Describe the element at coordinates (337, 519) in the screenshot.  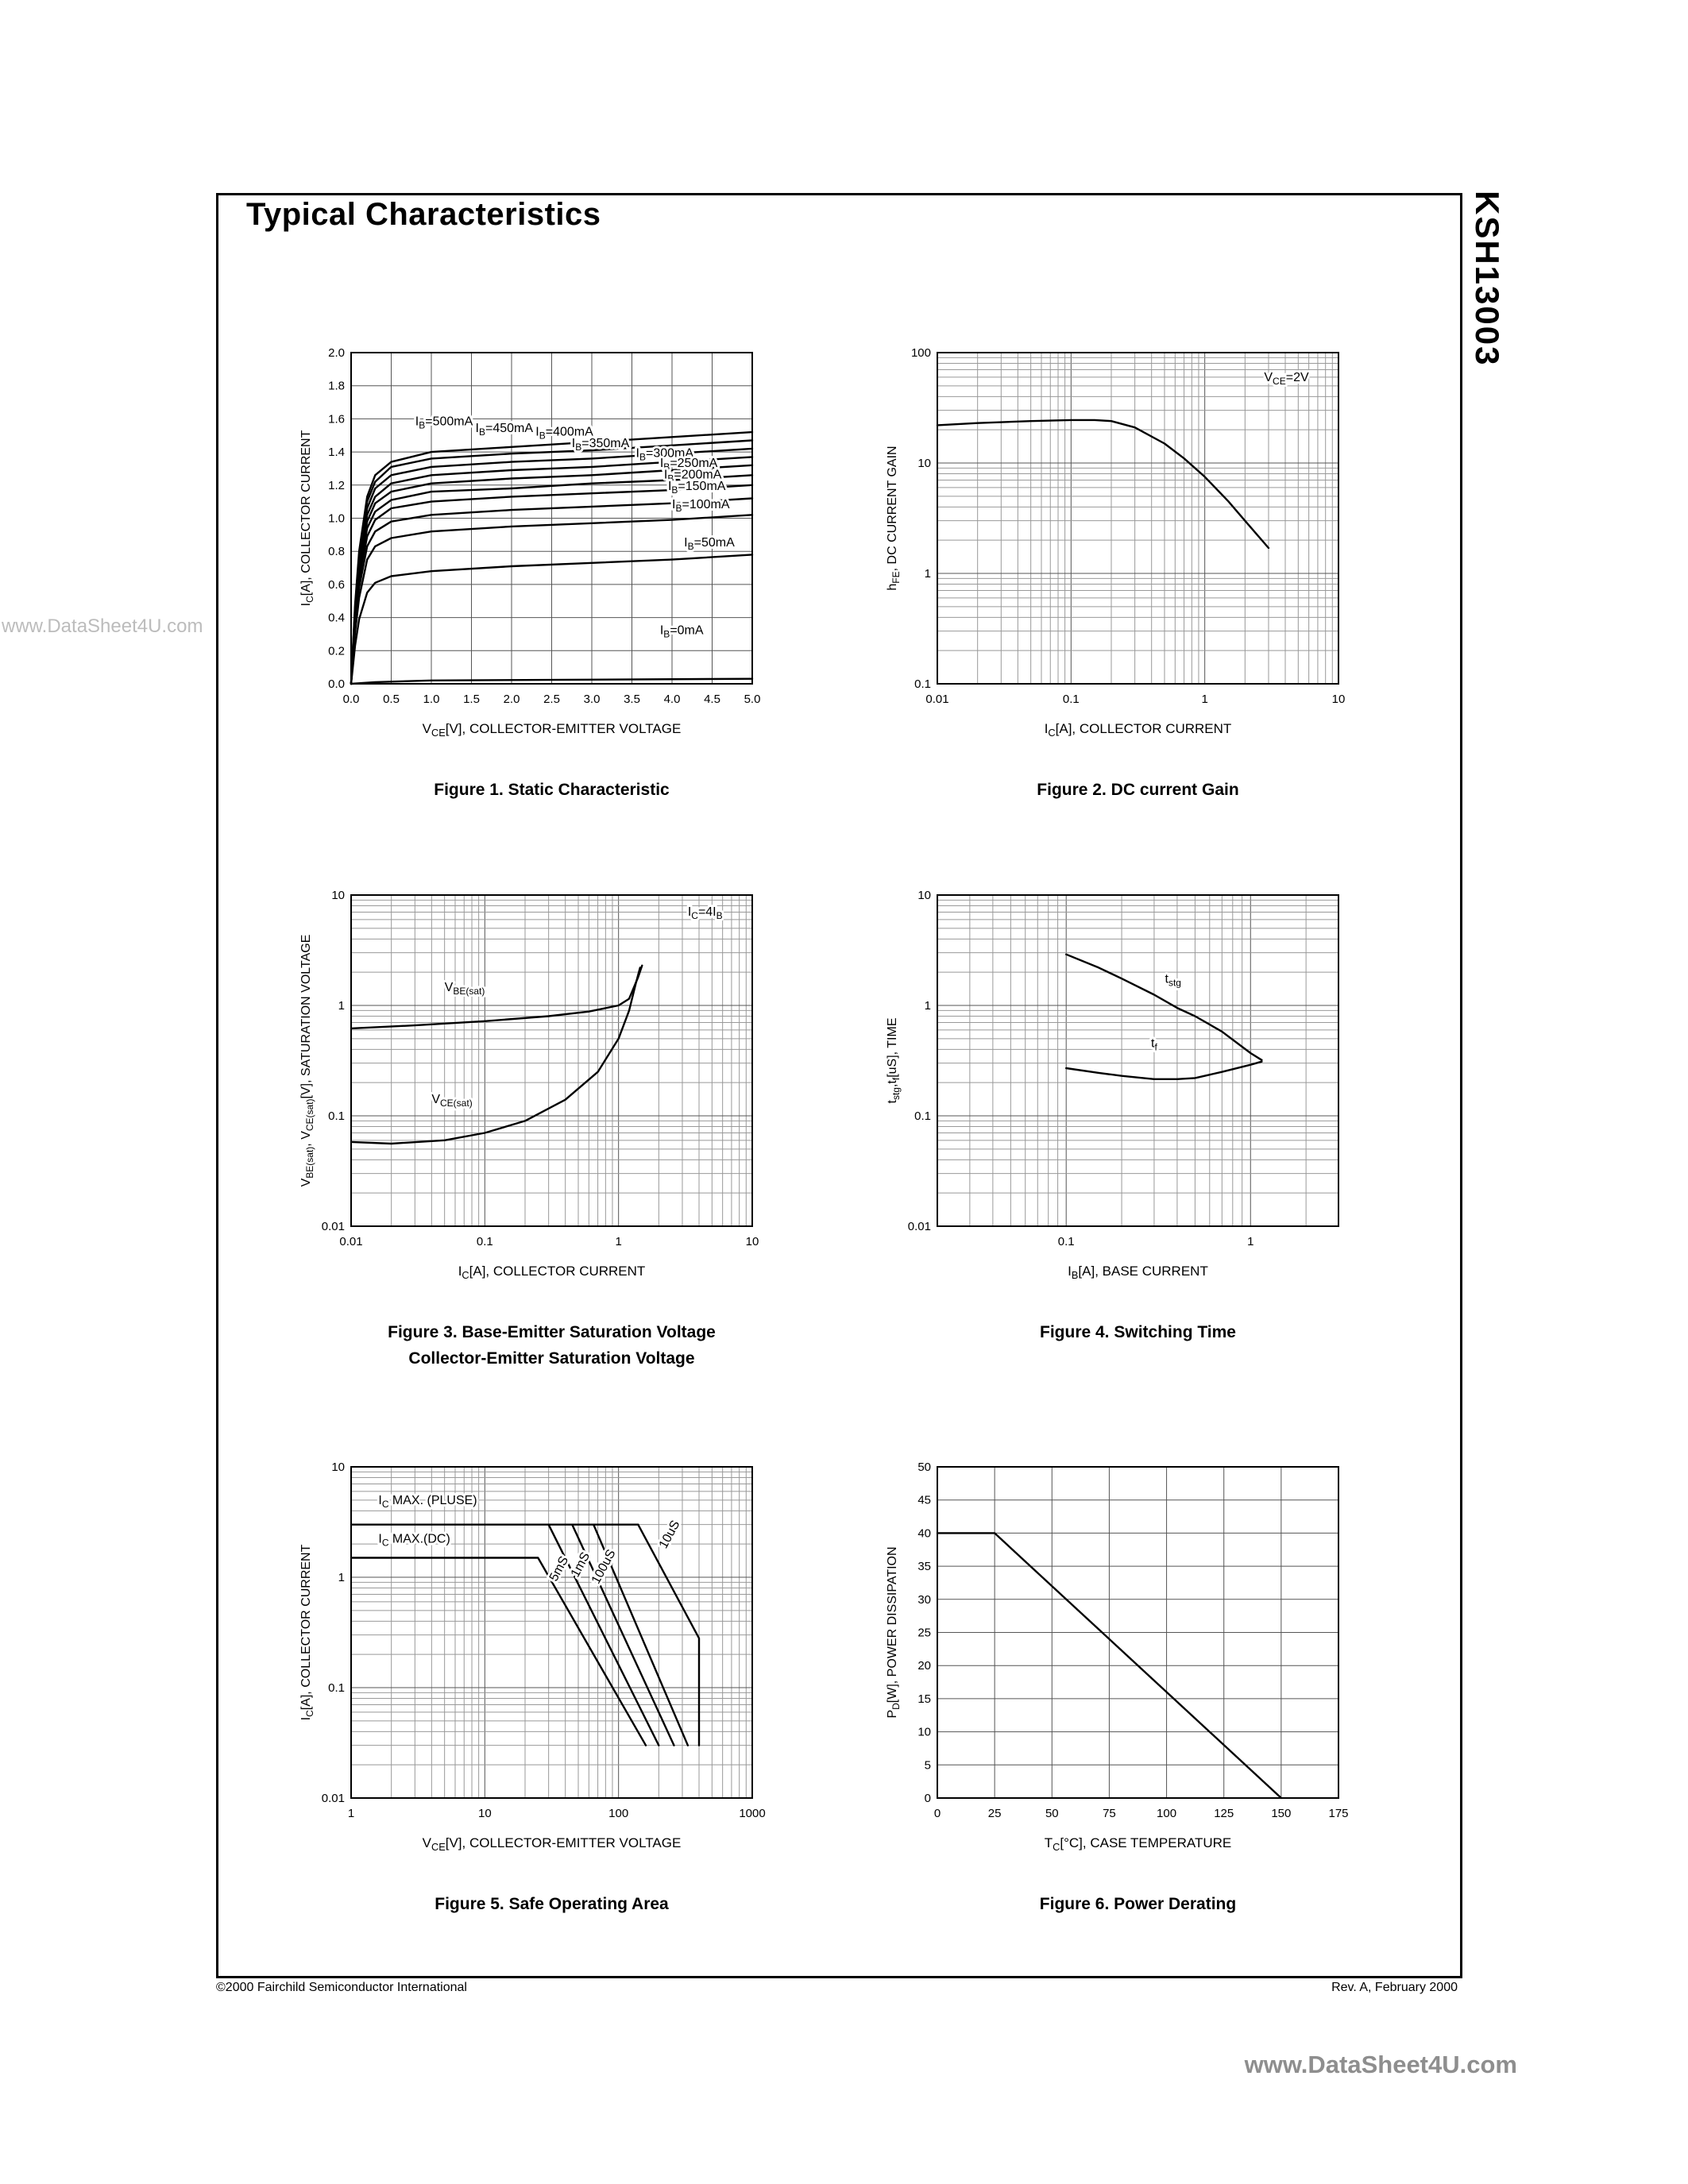
I see `y-tick-label: 1.0` at that location.